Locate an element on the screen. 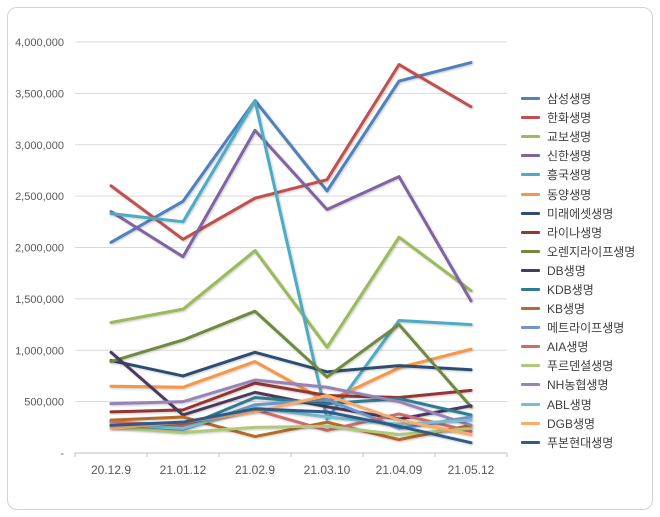 Image resolution: width=660 pixels, height=517 pixels. series-line-미래에셋생명 is located at coordinates (291, 364).